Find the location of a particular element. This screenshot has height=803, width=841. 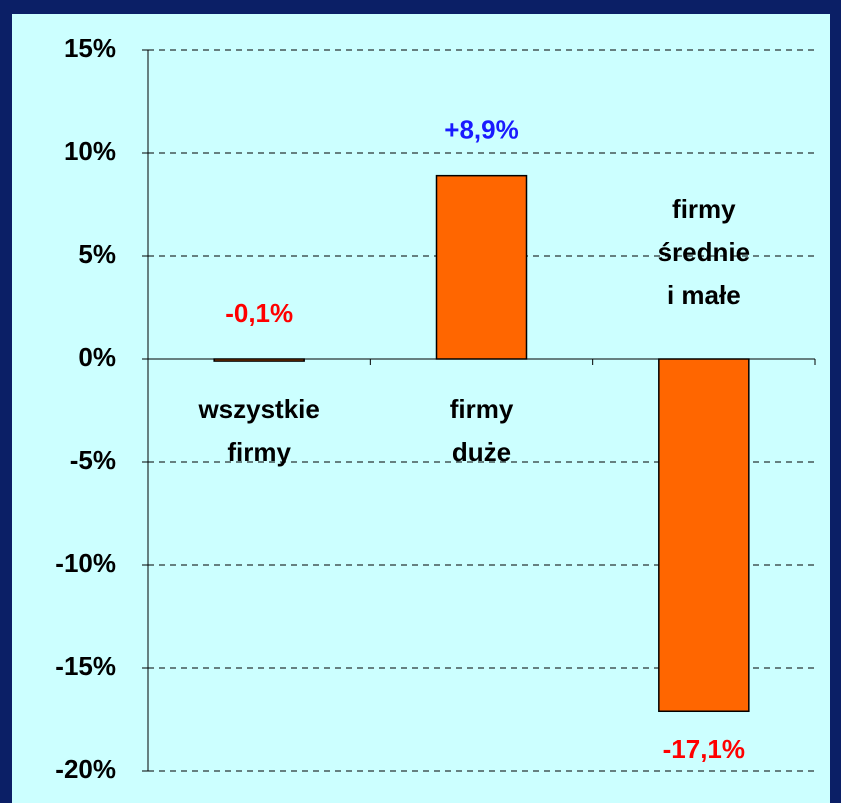

y-tick-label: 5% is located at coordinates (97, 254).